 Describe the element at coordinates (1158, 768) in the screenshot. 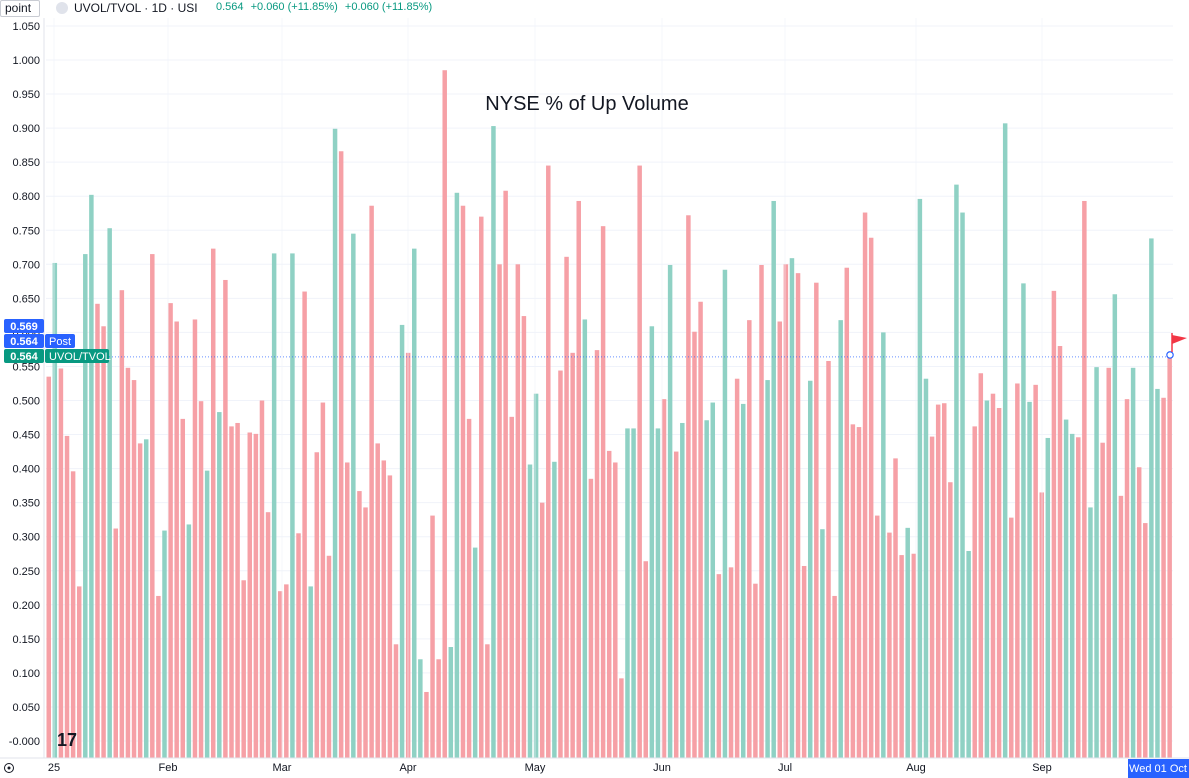

I see `current-date-label-bg` at that location.